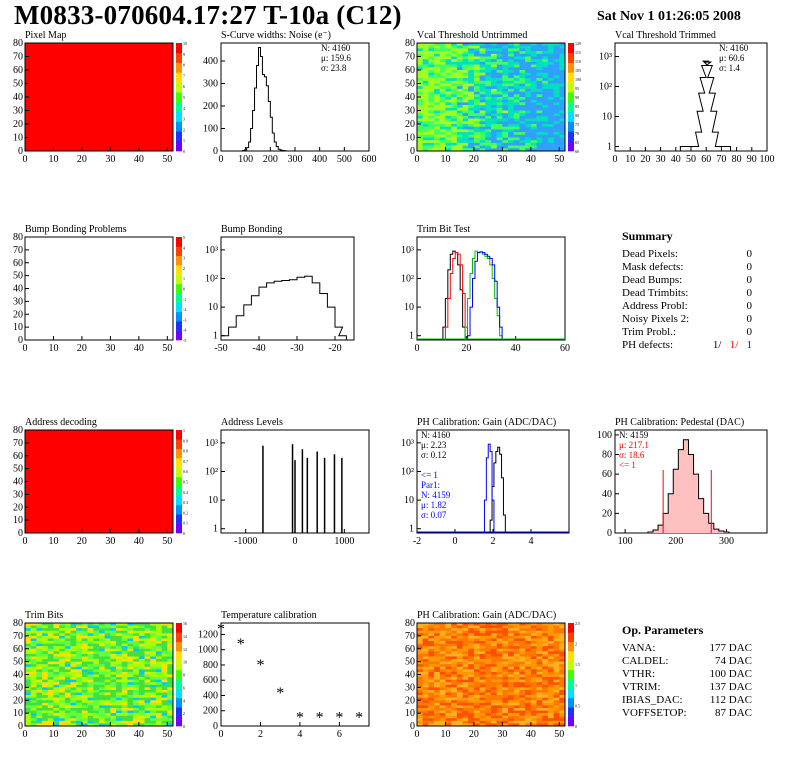 The height and width of the screenshot is (772, 796). What do you see at coordinates (339, 734) in the screenshot?
I see `x-tick-label: 6` at bounding box center [339, 734].